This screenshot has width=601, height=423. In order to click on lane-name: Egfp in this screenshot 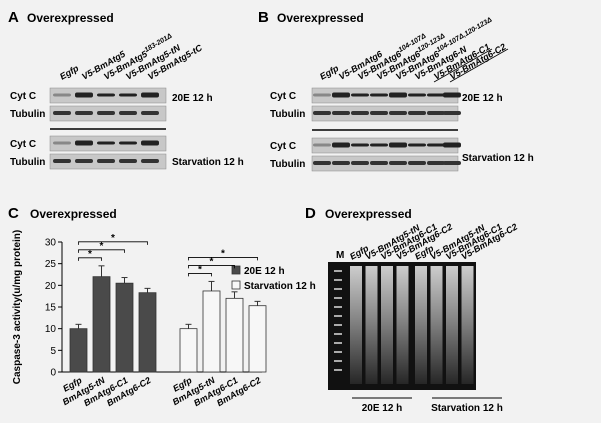, I will do `click(69, 72)`.